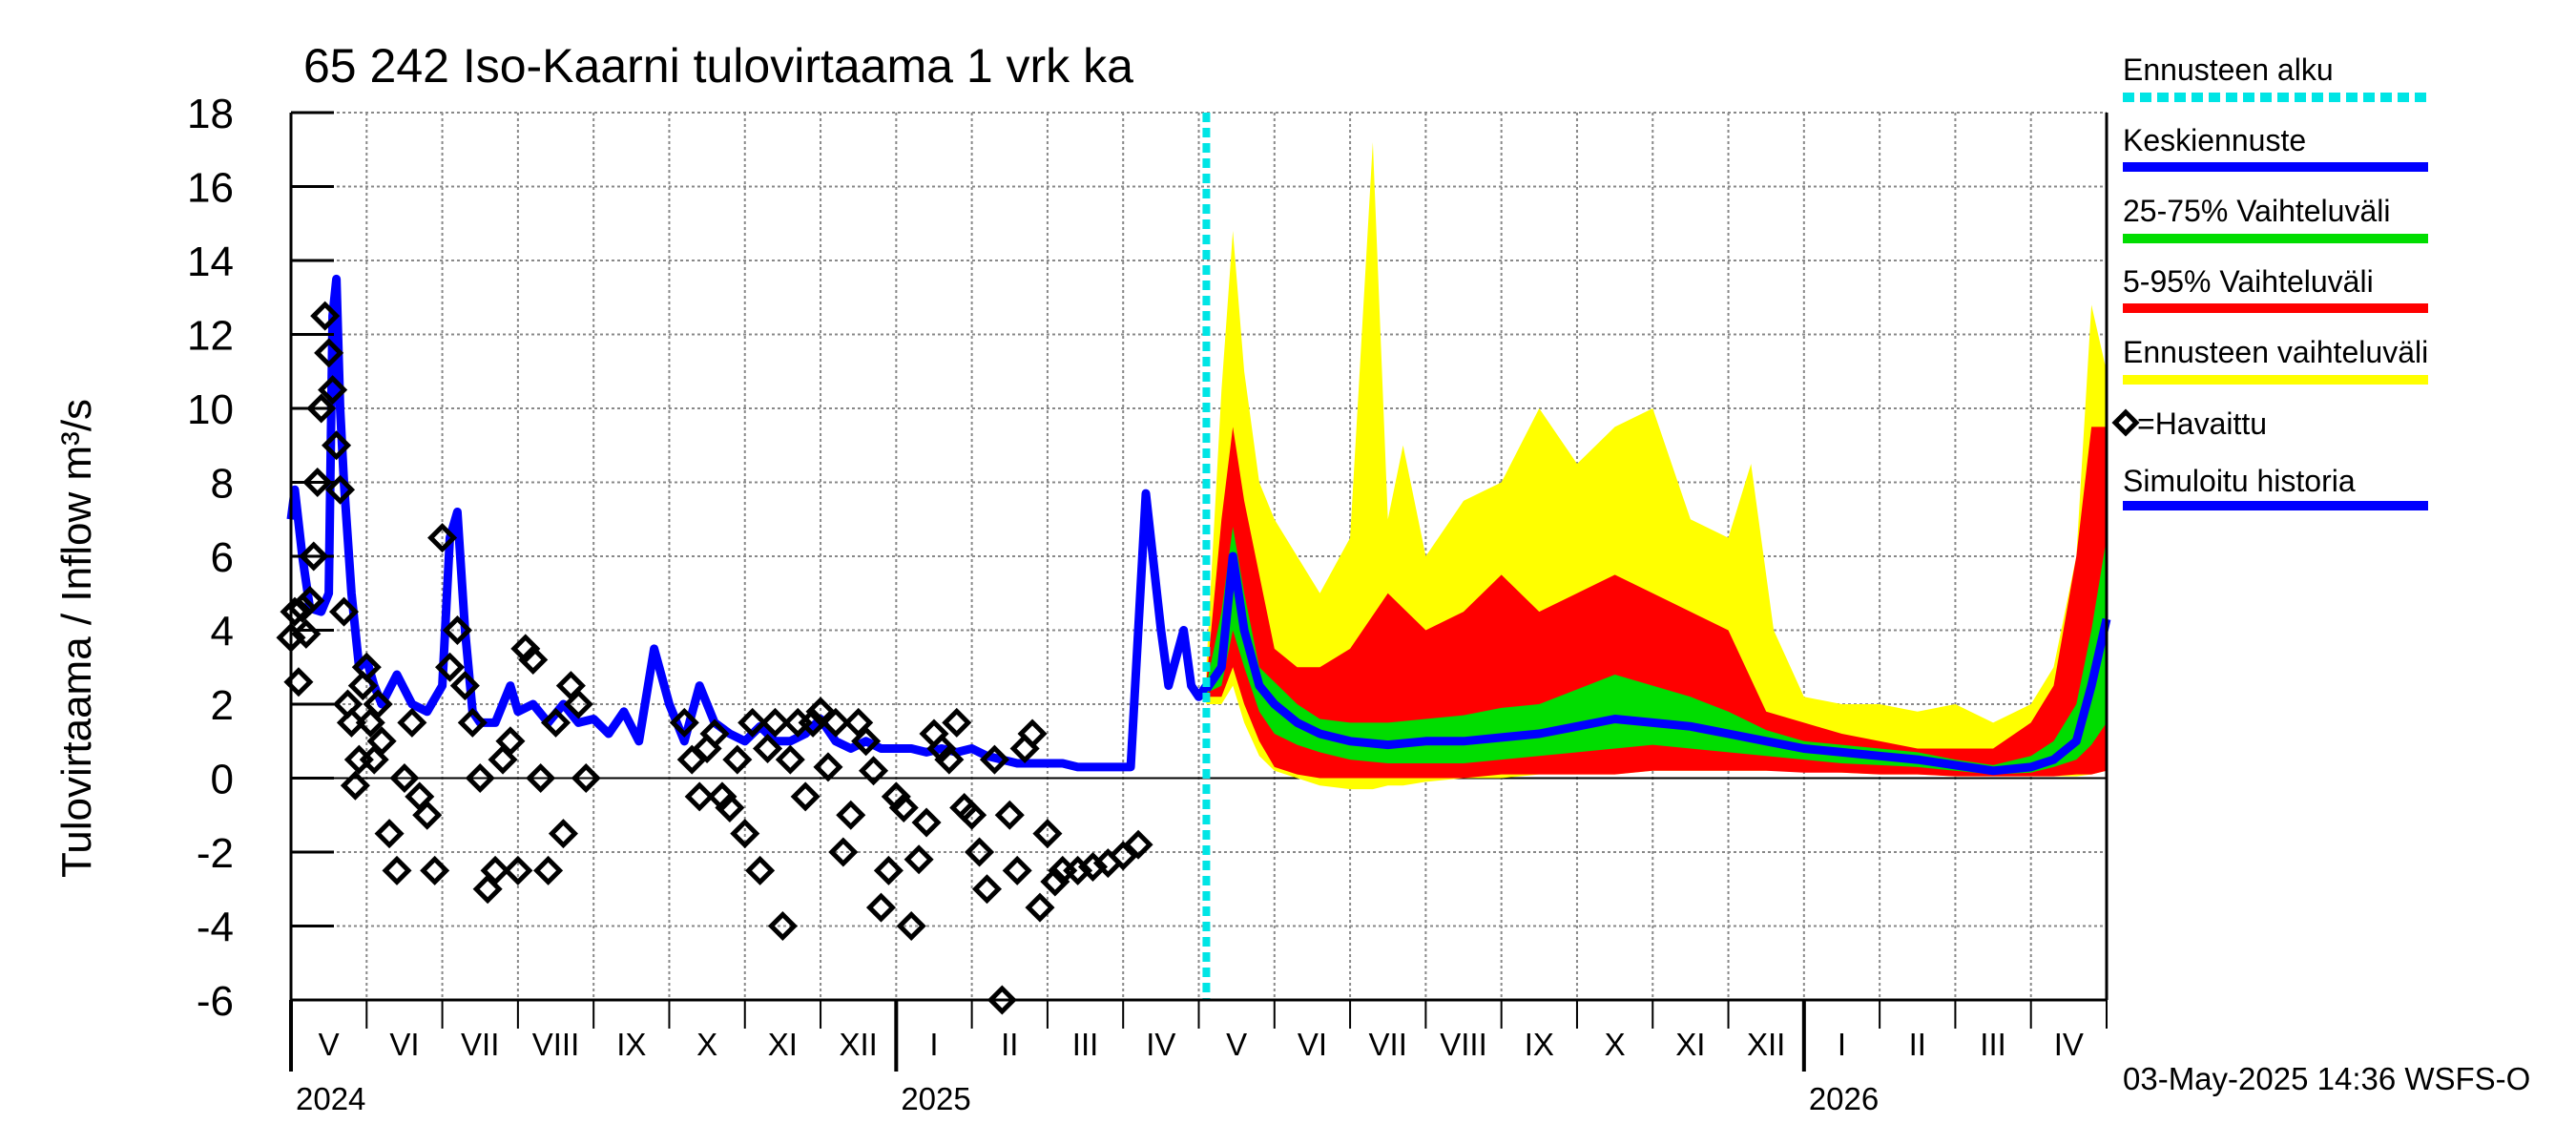 Image resolution: width=2576 pixels, height=1145 pixels. I want to click on y-tick-label-4: 2, so click(222, 706).